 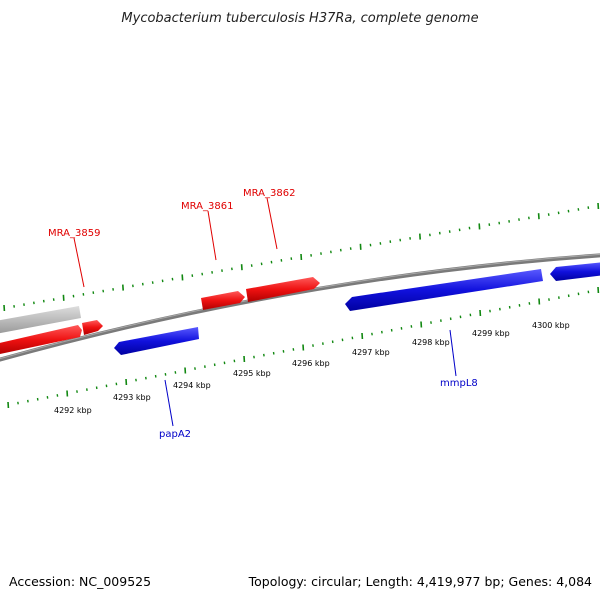 I want to click on scale-label: 4300 kbp, so click(x=551, y=325).